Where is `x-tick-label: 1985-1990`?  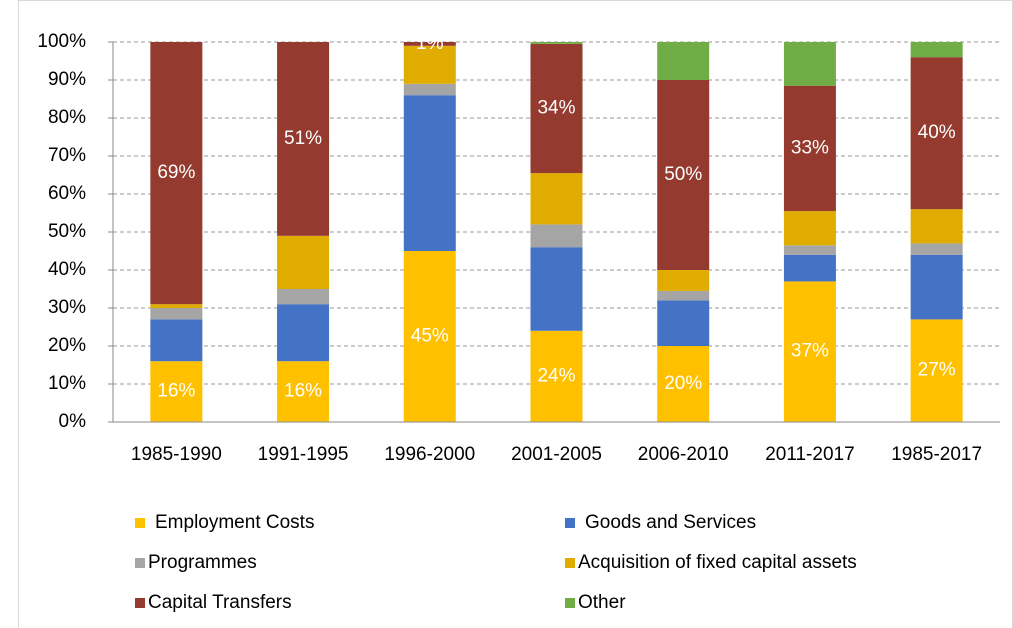
x-tick-label: 1985-1990 is located at coordinates (176, 454).